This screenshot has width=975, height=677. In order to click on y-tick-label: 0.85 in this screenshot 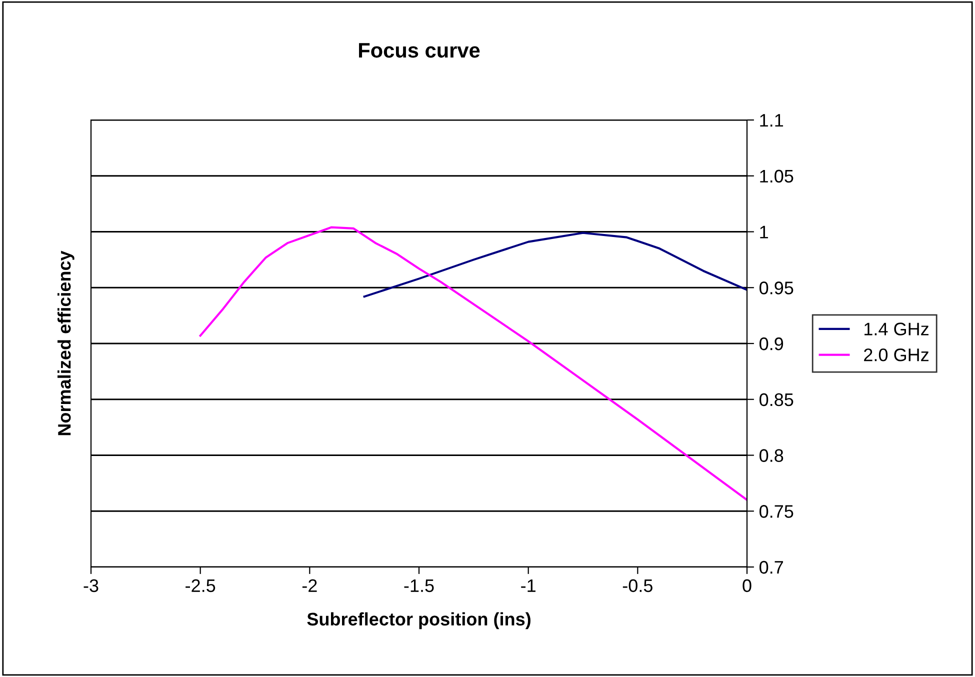, I will do `click(777, 399)`.